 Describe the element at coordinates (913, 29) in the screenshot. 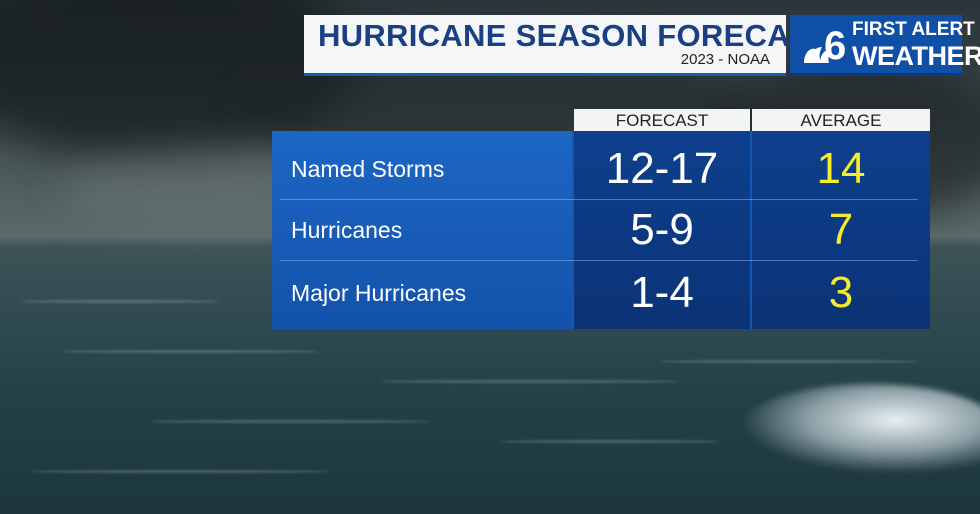

I see `brand-line-1: FIRST ALERT` at that location.